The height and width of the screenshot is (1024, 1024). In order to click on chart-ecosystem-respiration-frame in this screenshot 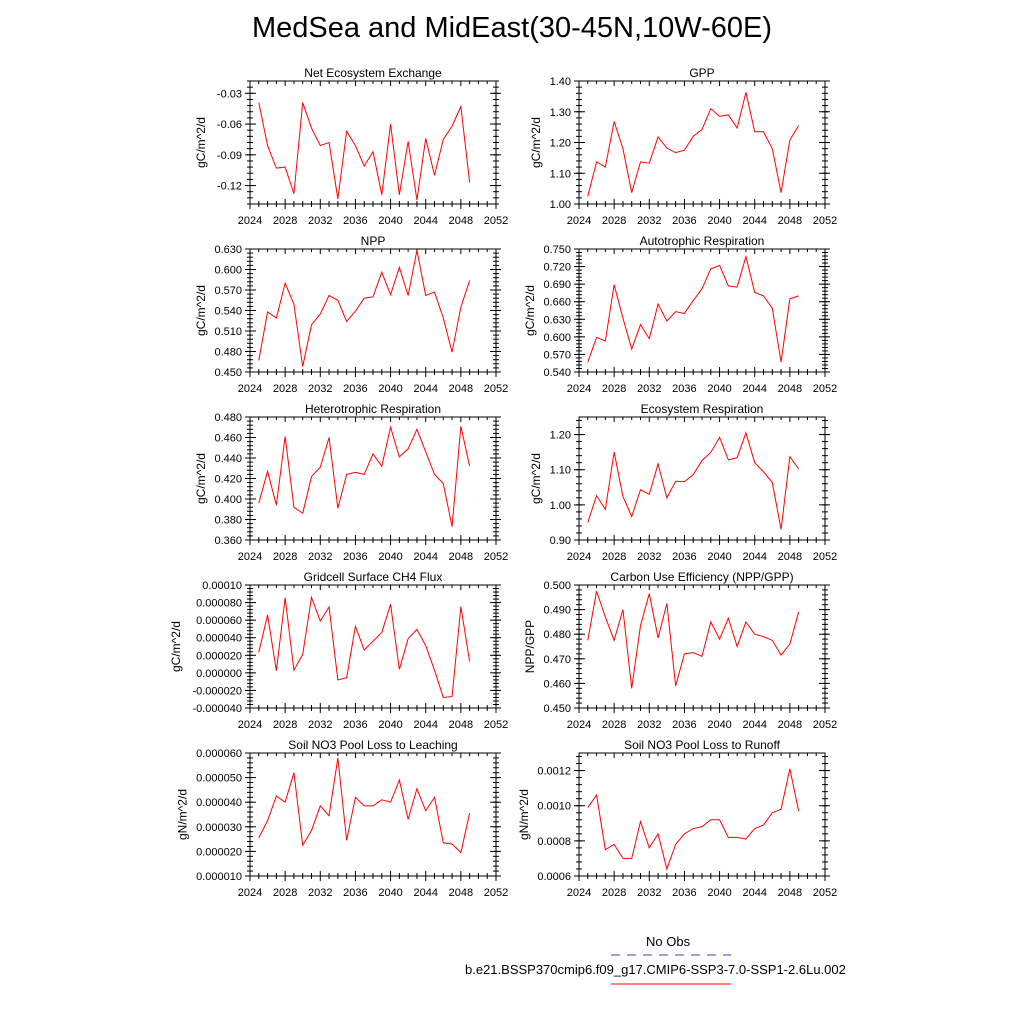, I will do `click(702, 478)`.